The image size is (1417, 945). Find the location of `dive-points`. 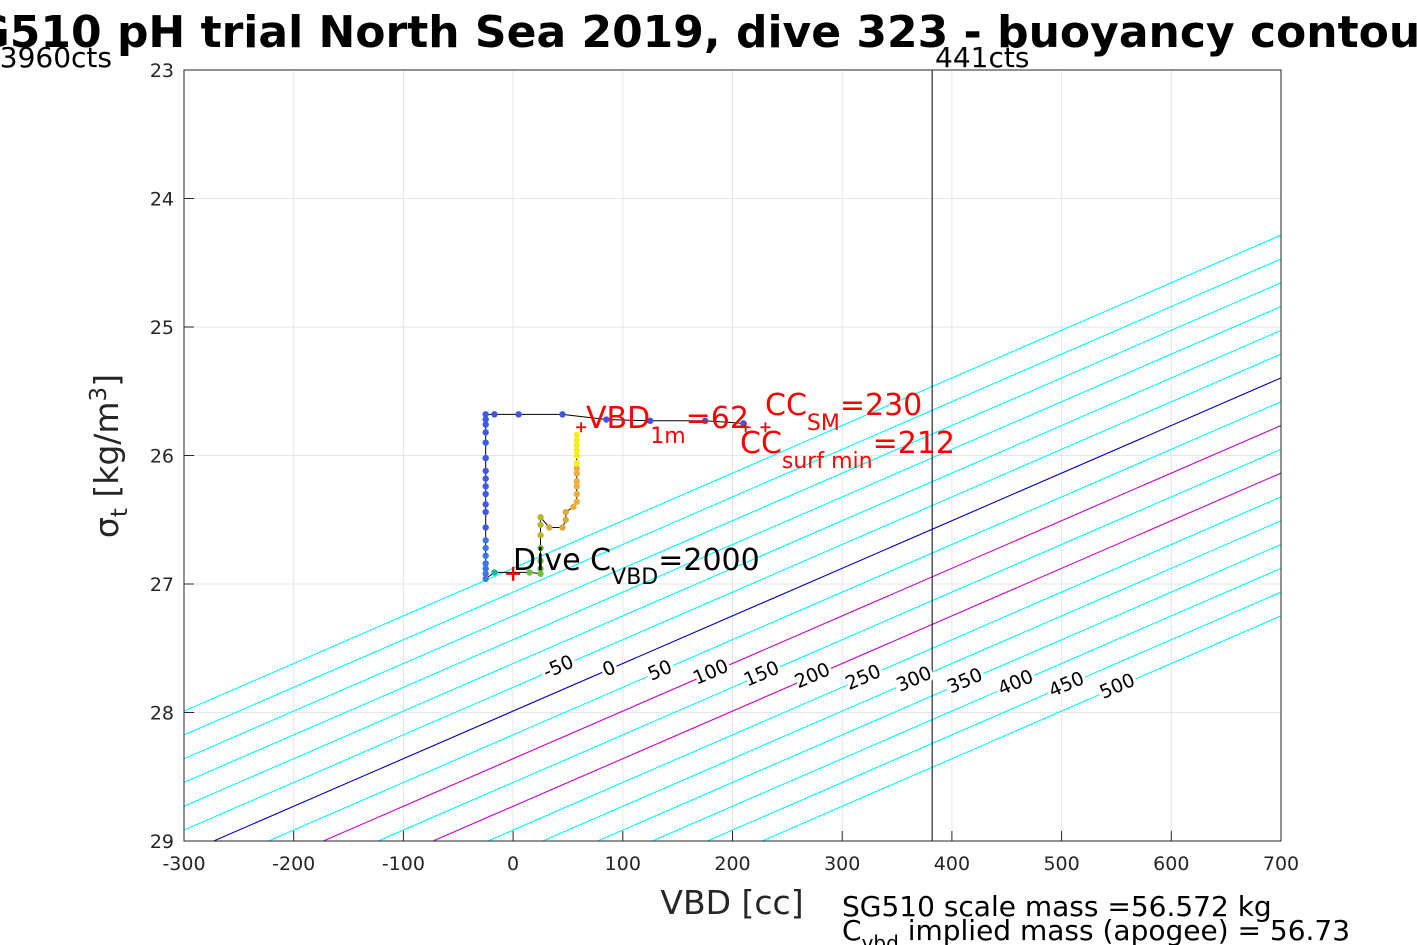

dive-points is located at coordinates (614, 497).